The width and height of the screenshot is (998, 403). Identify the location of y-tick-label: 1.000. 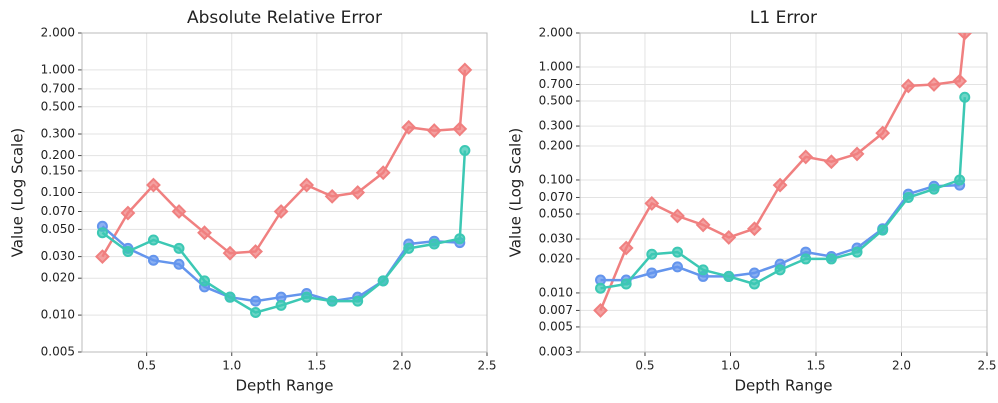
(556, 67).